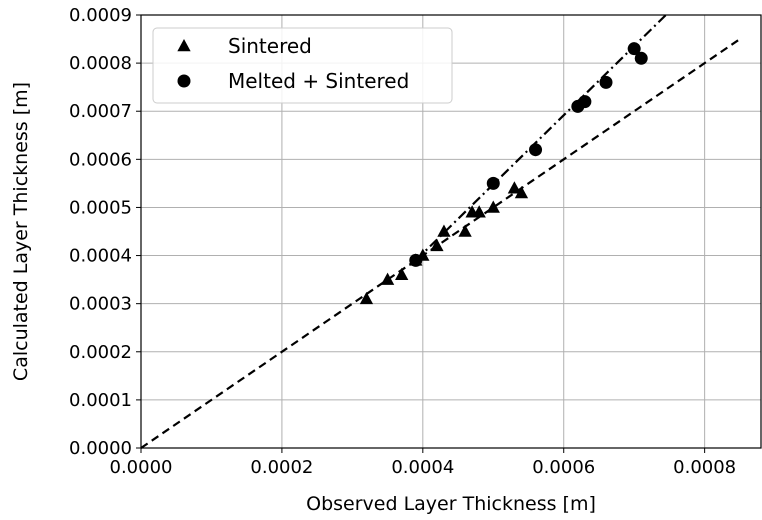 The width and height of the screenshot is (762, 520). Describe the element at coordinates (100, 352) in the screenshot. I see `y-tick-label: 0.0002` at that location.